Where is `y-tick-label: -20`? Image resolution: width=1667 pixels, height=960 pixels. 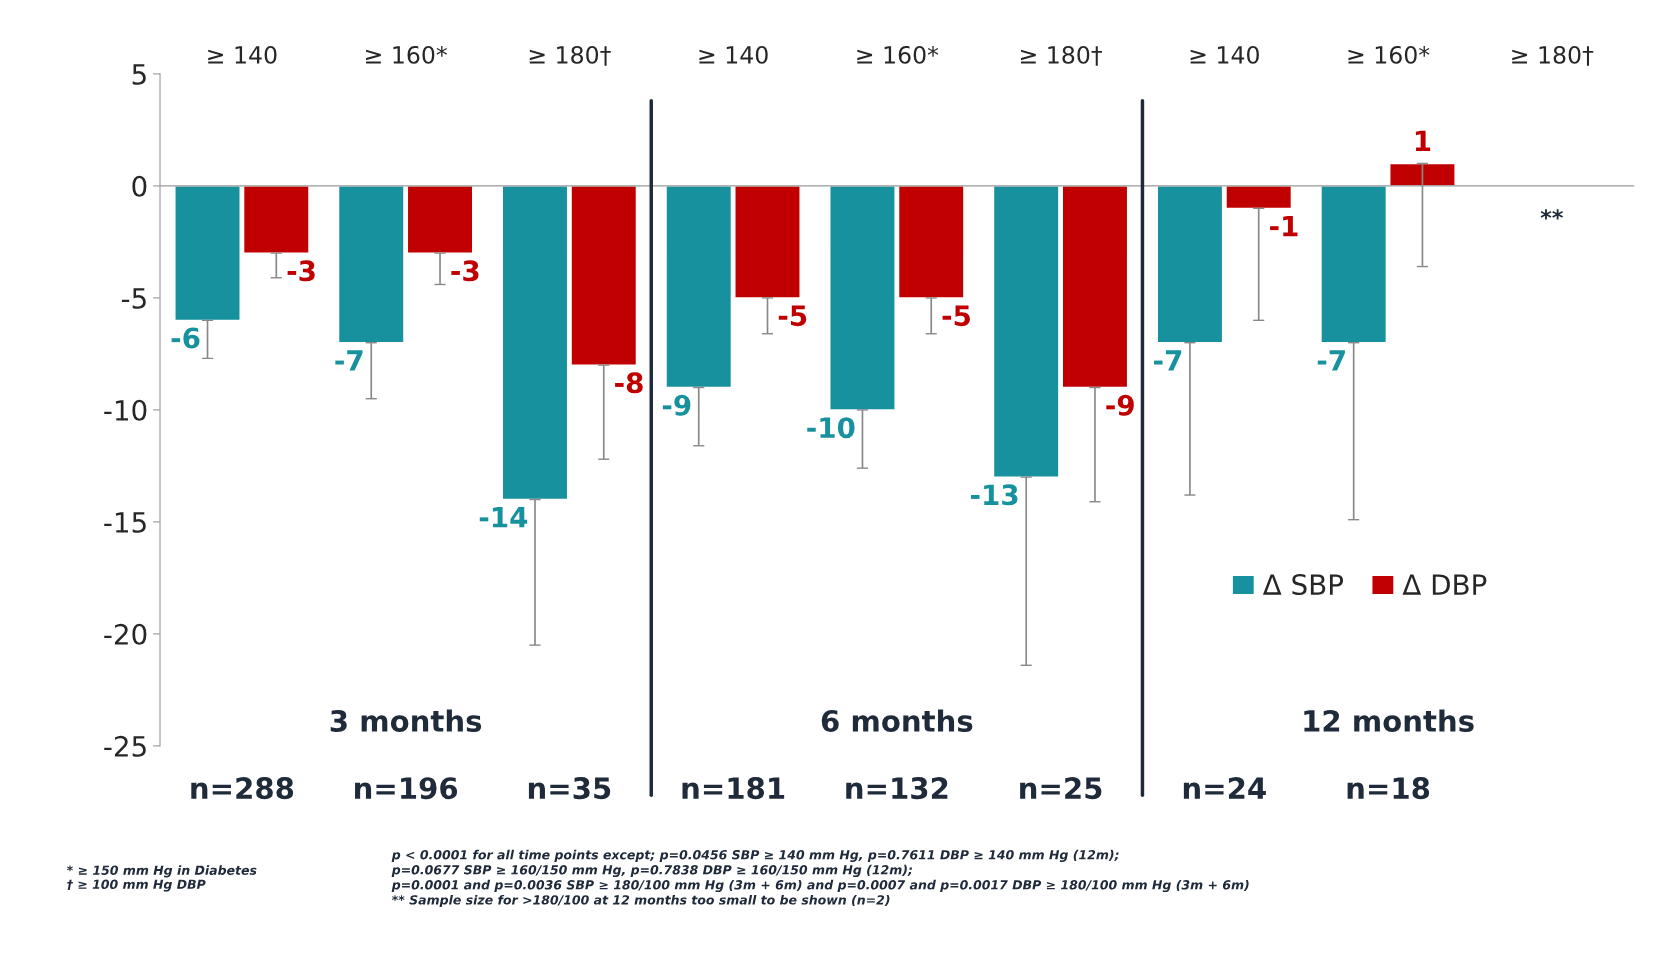 y-tick-label: -20 is located at coordinates (125, 634).